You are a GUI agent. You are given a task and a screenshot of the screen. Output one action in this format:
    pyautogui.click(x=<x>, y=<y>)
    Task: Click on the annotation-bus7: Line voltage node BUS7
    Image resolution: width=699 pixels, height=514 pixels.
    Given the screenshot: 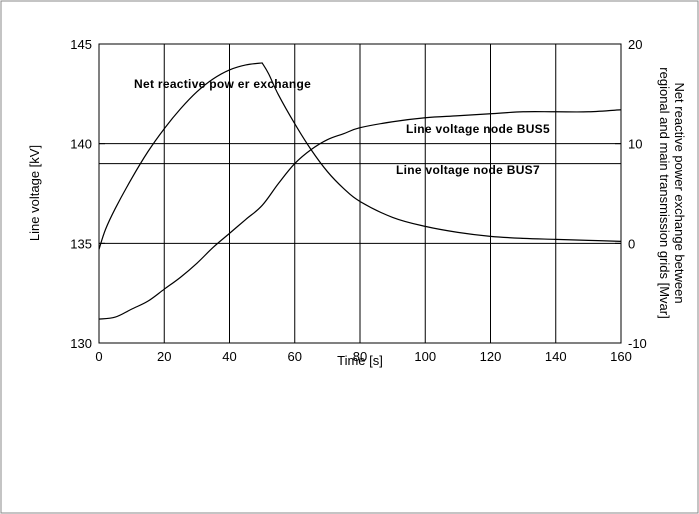 What is the action you would take?
    pyautogui.click(x=468, y=170)
    